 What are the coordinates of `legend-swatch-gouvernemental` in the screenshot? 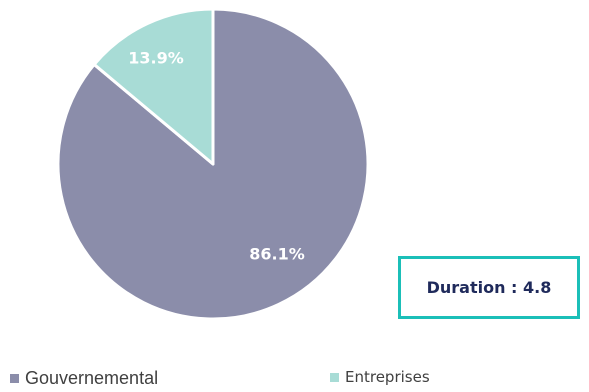 It's located at (14, 378).